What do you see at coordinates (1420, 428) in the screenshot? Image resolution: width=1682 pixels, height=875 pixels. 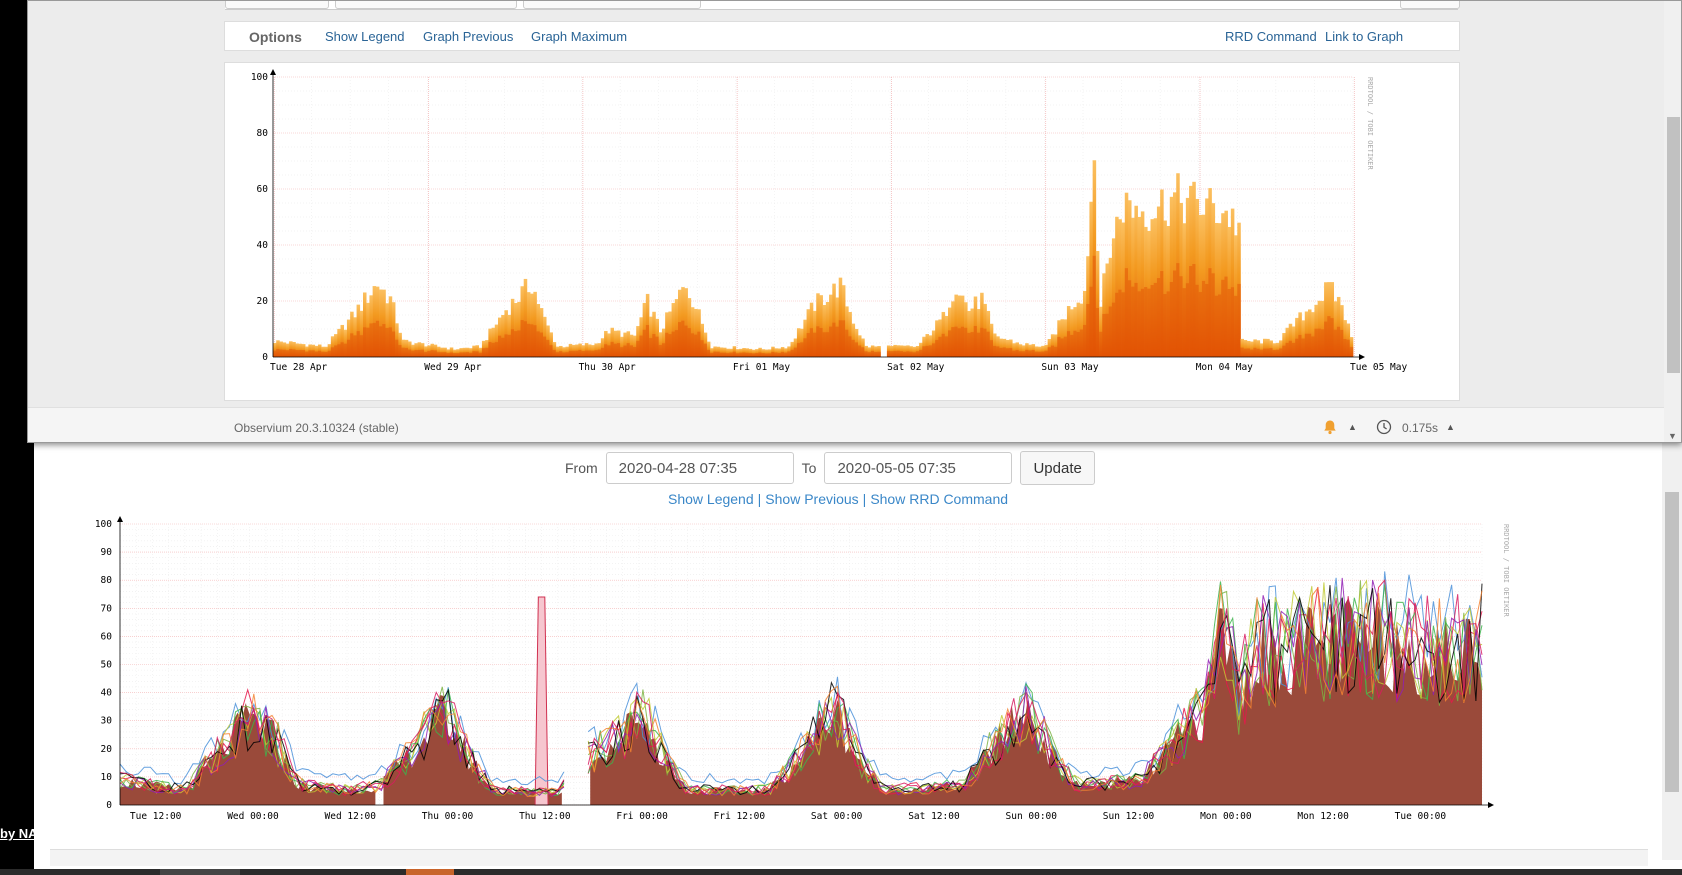 I see `exec-time-text: 0.175s` at bounding box center [1420, 428].